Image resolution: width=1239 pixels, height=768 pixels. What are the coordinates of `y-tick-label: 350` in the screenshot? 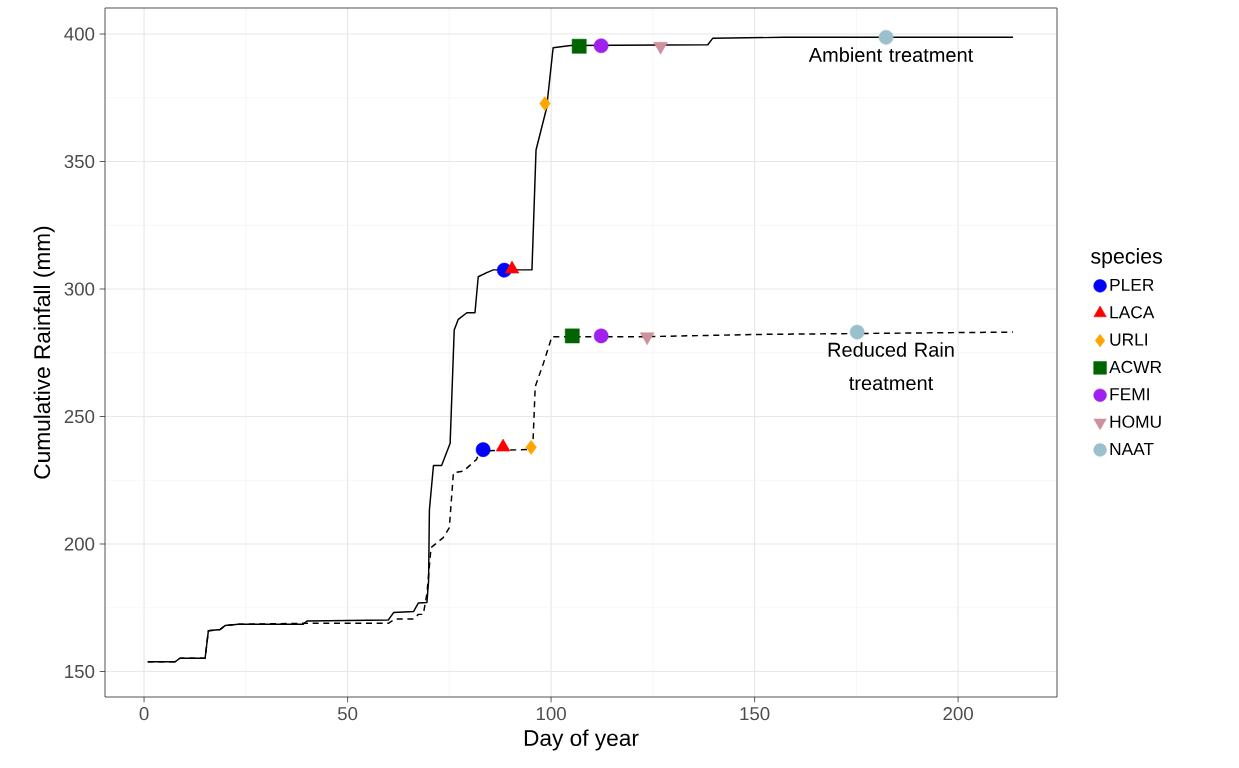 It's located at (79, 161).